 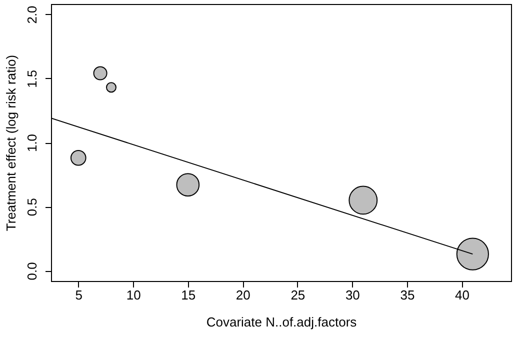 I want to click on x-tick-label: 15, so click(x=188, y=295).